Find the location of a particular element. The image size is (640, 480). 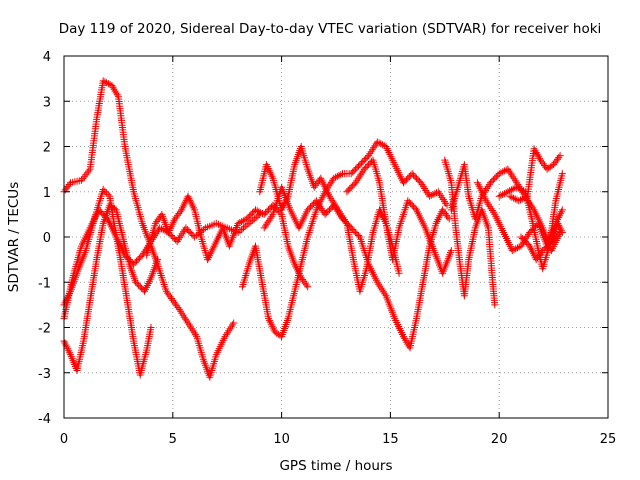

y-tick-label: 1 is located at coordinates (47, 193).